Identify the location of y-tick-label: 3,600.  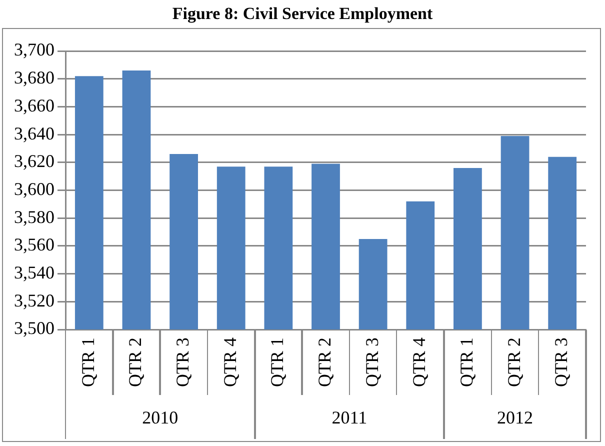
(34, 188).